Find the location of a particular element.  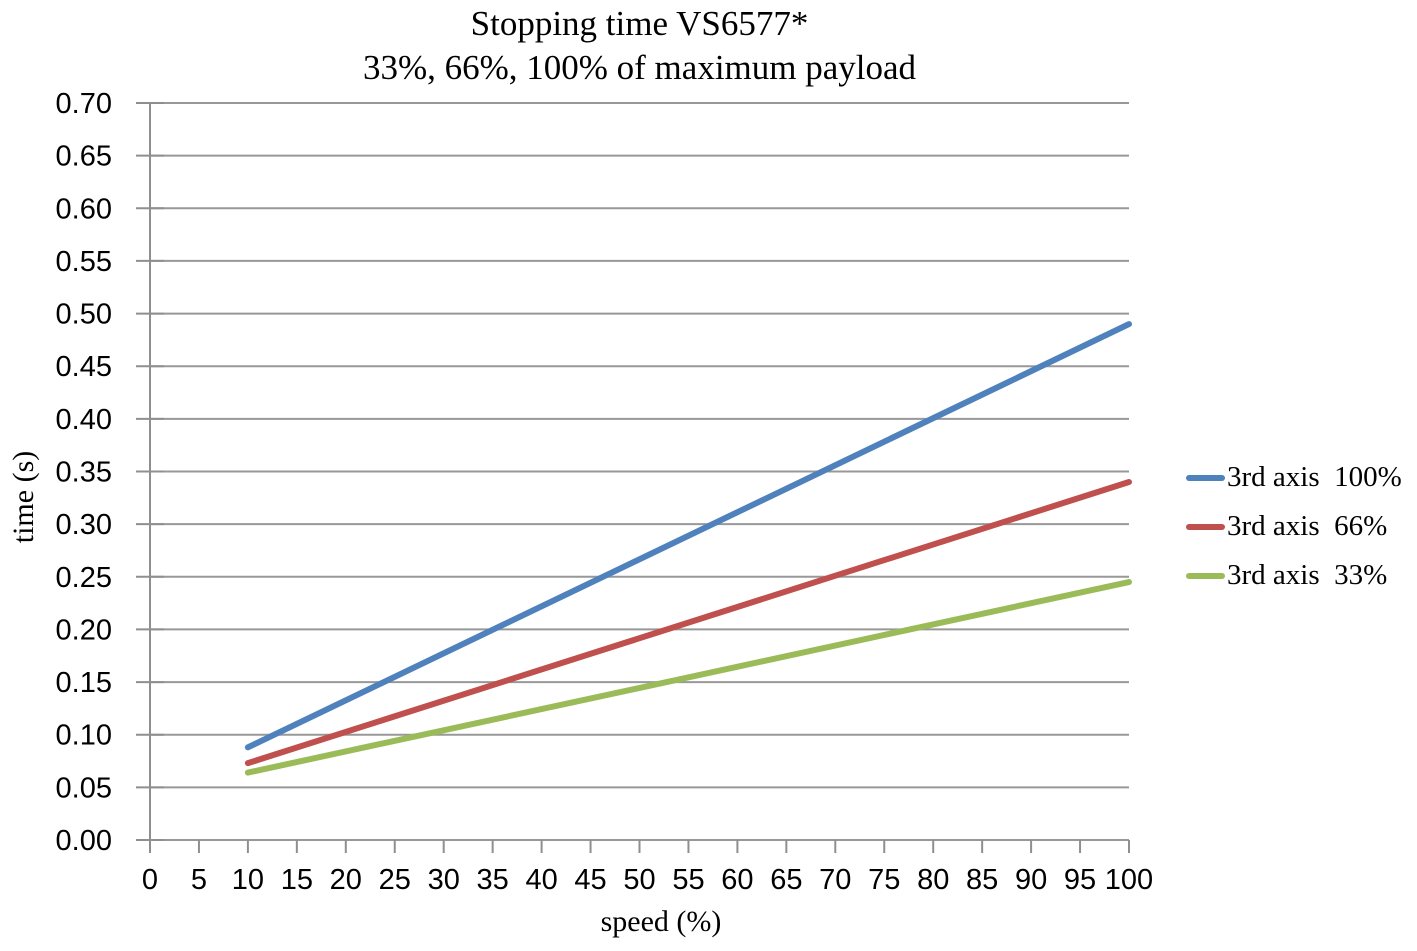

svg-text: 0.70 is located at coordinates (84, 104).